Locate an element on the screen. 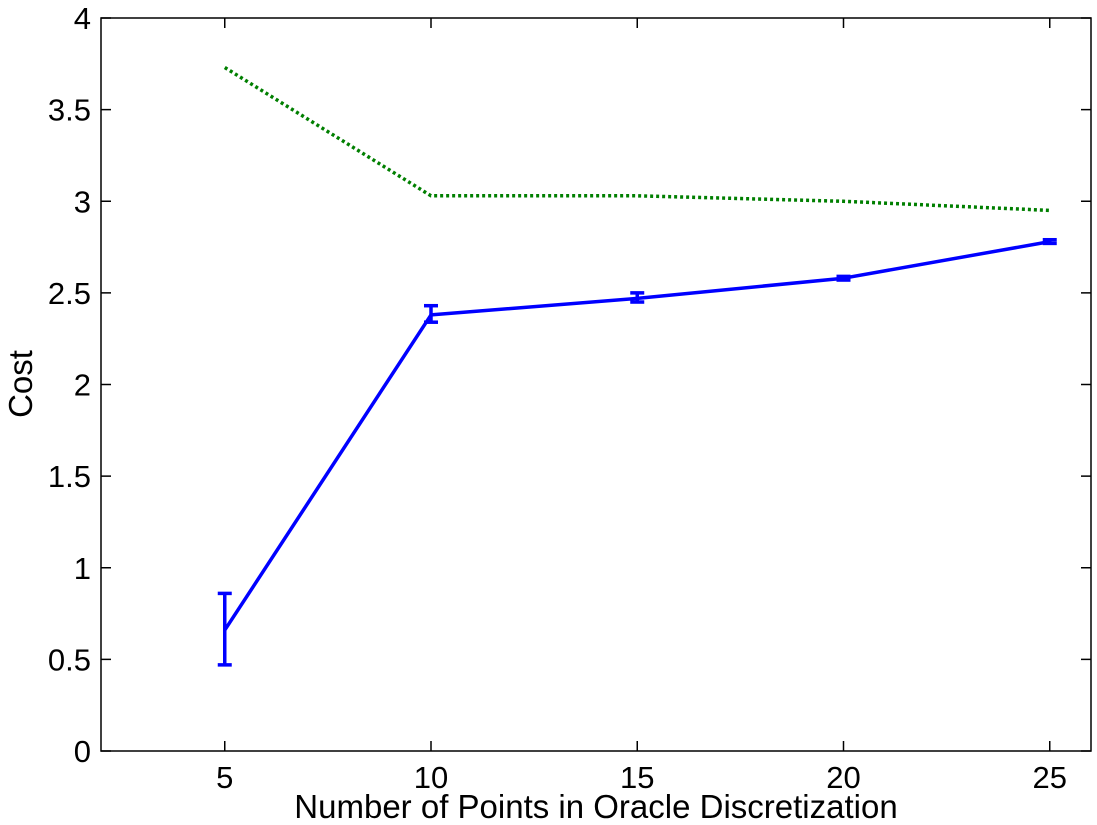 Image resolution: width=1097 pixels, height=825 pixels. y-tick-label: 3 is located at coordinates (82, 201).